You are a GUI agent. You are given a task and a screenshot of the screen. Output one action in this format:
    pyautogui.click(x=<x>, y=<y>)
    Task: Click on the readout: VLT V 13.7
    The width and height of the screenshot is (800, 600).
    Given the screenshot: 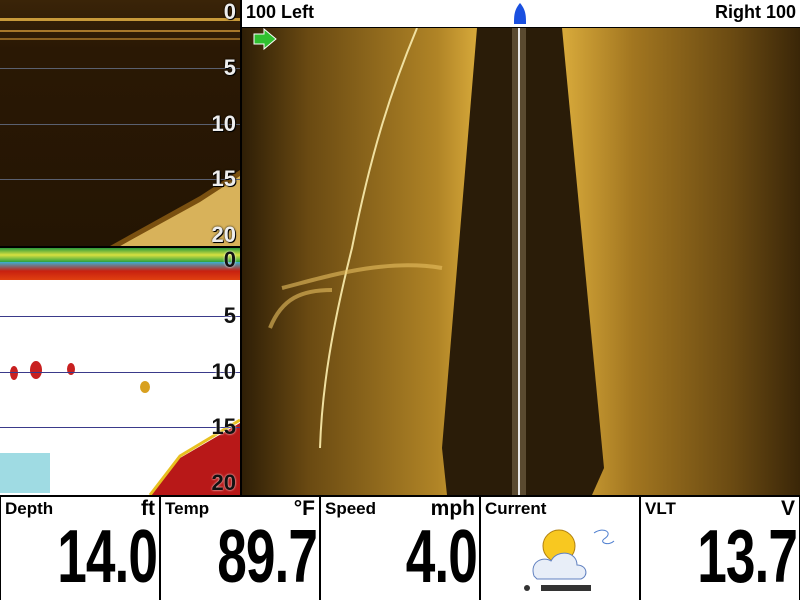 What is the action you would take?
    pyautogui.click(x=720, y=548)
    